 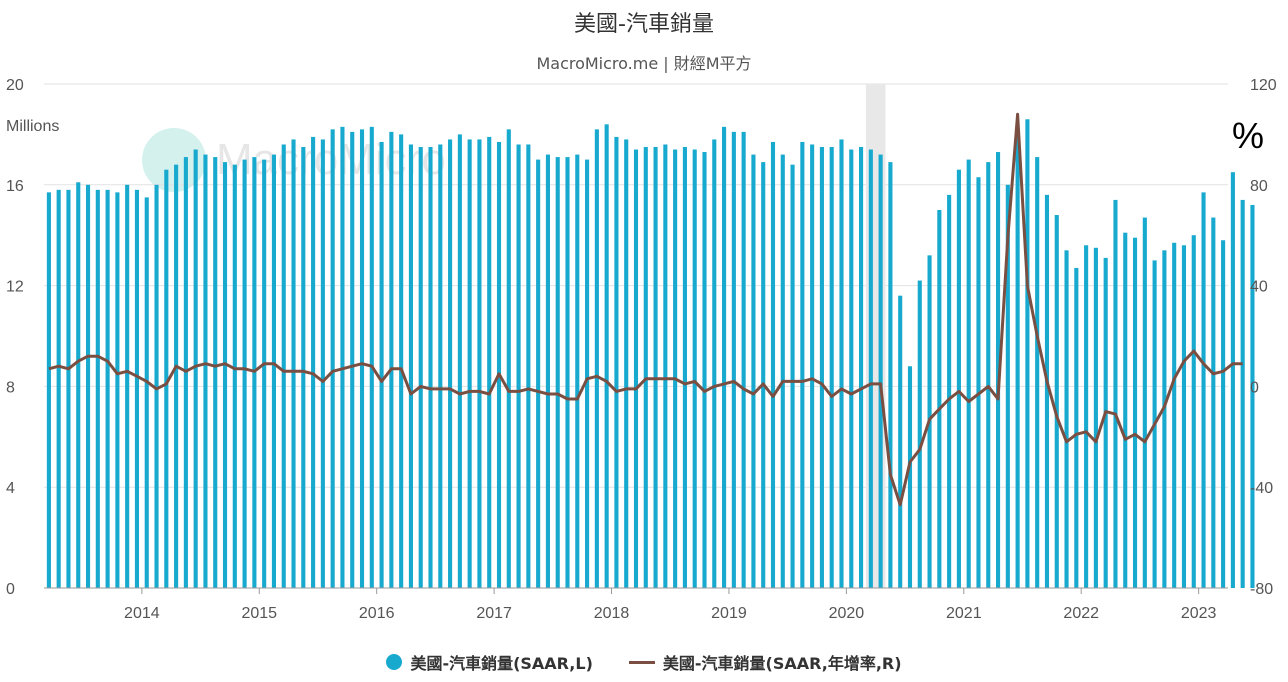 I want to click on x-tick-label: 2019, so click(x=729, y=613).